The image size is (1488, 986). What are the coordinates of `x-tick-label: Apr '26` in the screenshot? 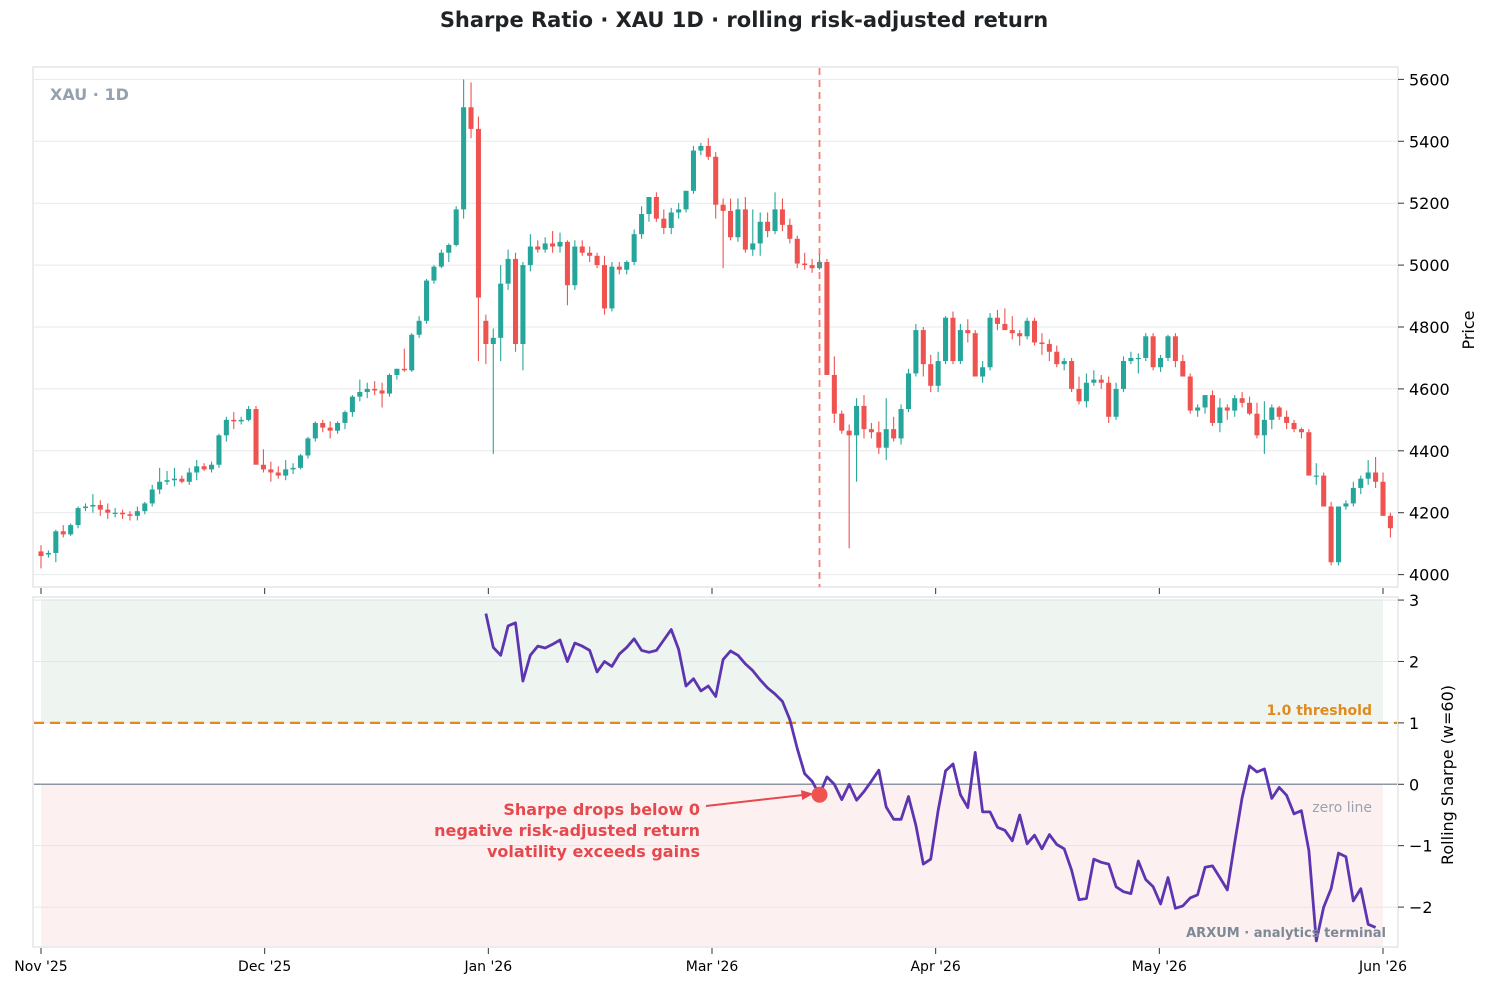 It's located at (935, 967).